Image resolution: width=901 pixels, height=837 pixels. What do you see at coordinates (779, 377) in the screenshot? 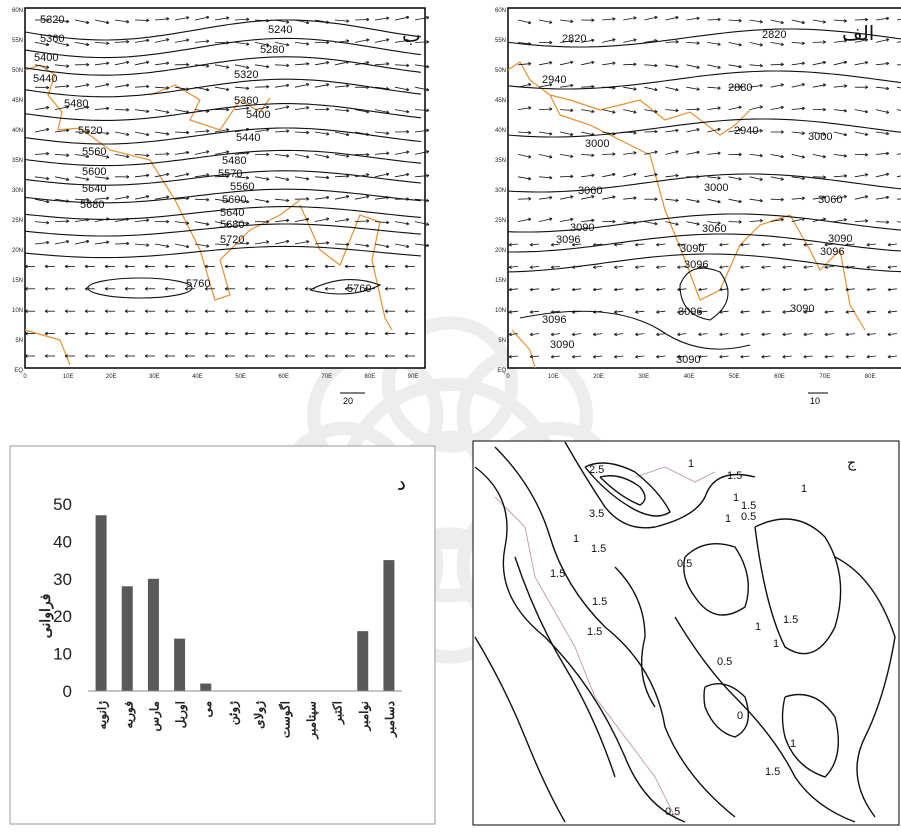
I see `map-alef-lon-label-6: 60E` at bounding box center [779, 377].